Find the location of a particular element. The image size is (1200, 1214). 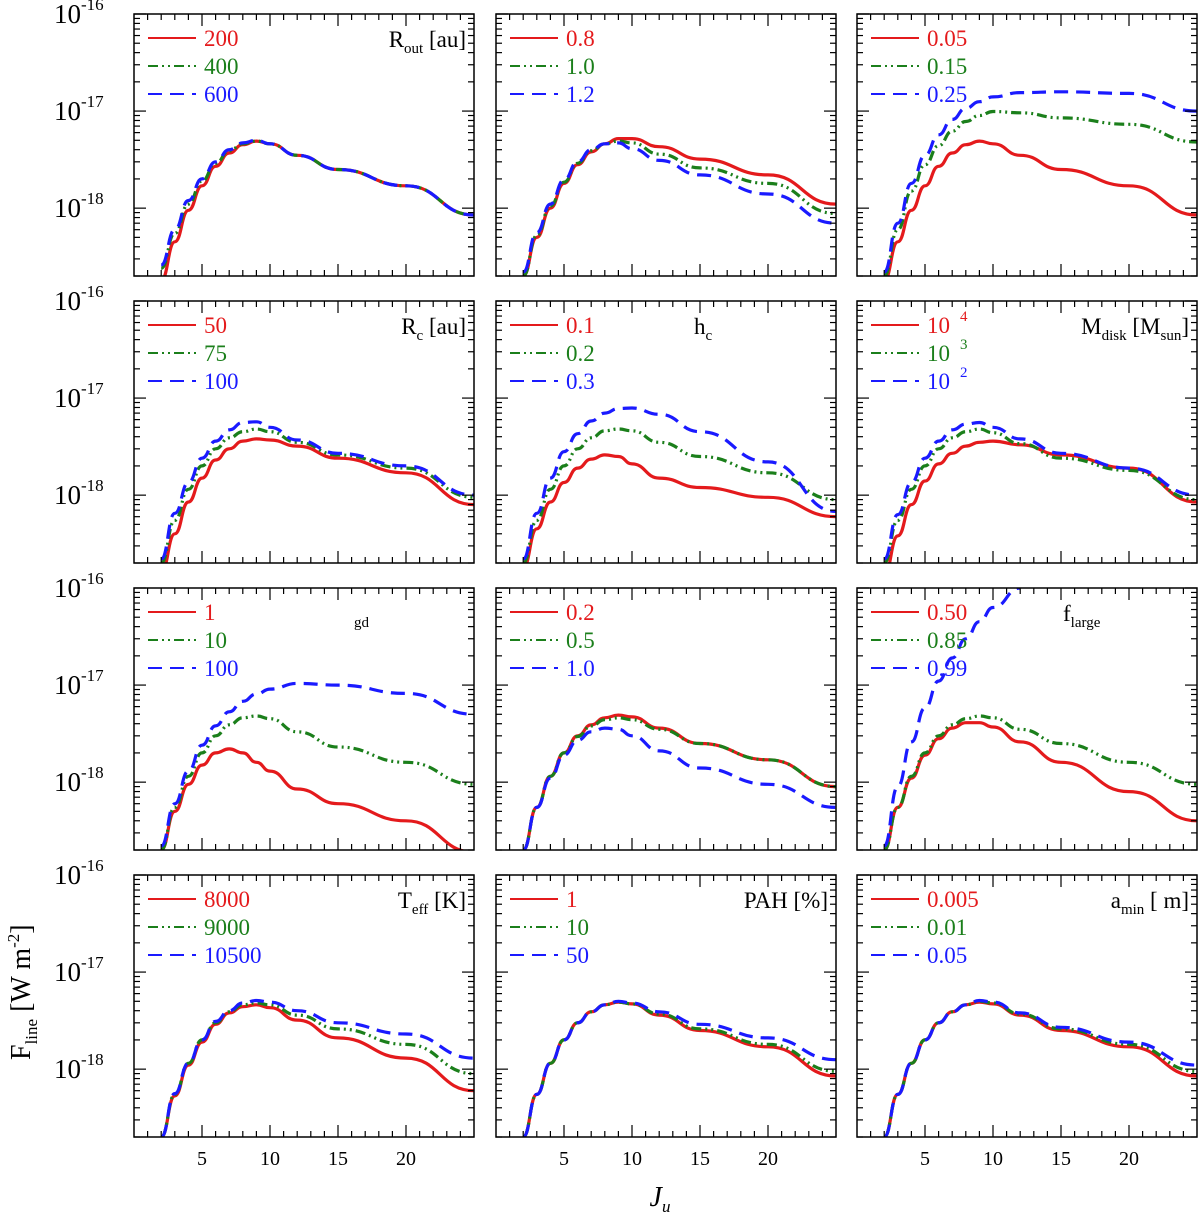

legend-label: 200 is located at coordinates (221, 38).